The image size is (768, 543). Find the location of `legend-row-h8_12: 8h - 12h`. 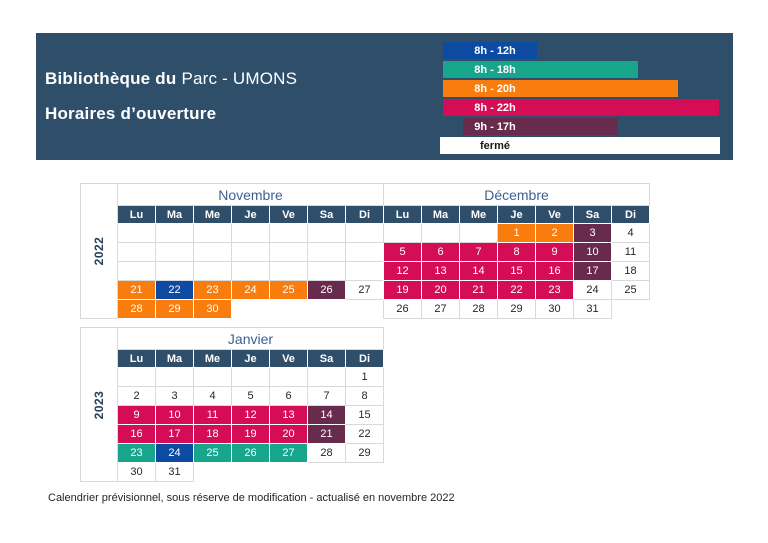

legend-row-h8_12: 8h - 12h is located at coordinates (588, 51).